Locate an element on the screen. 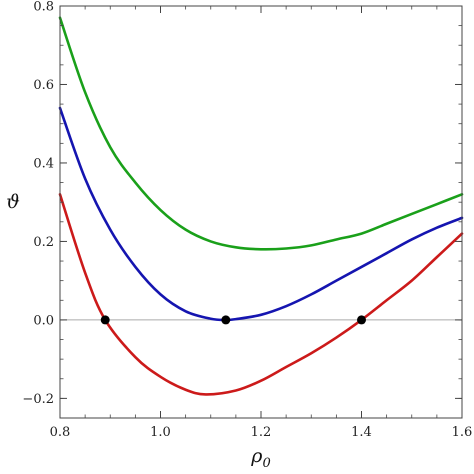  y-tick-label: 0.8 is located at coordinates (43, 7).